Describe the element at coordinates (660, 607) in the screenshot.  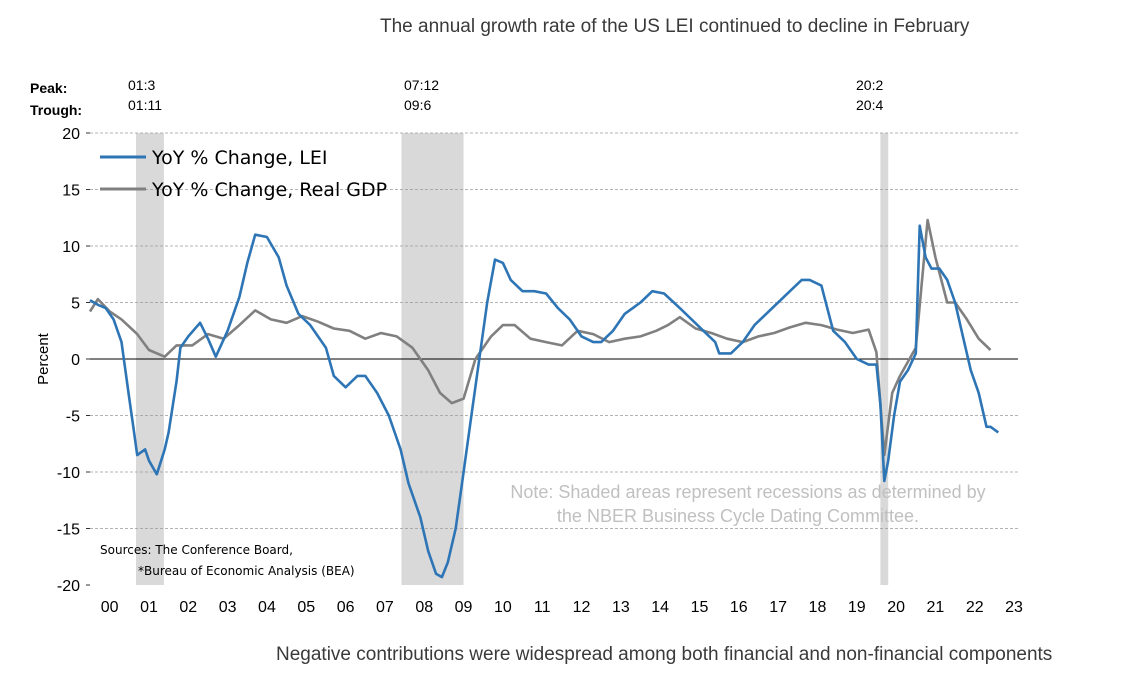
I see `x-tick-label: 14` at that location.